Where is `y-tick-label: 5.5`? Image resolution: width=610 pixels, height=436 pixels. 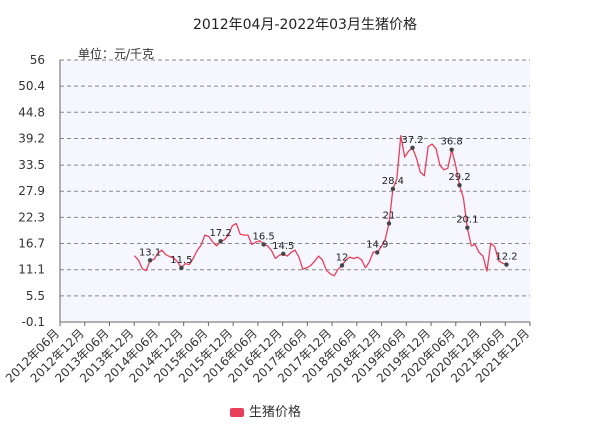
y-tick-label: 5.5 is located at coordinates (35, 296).